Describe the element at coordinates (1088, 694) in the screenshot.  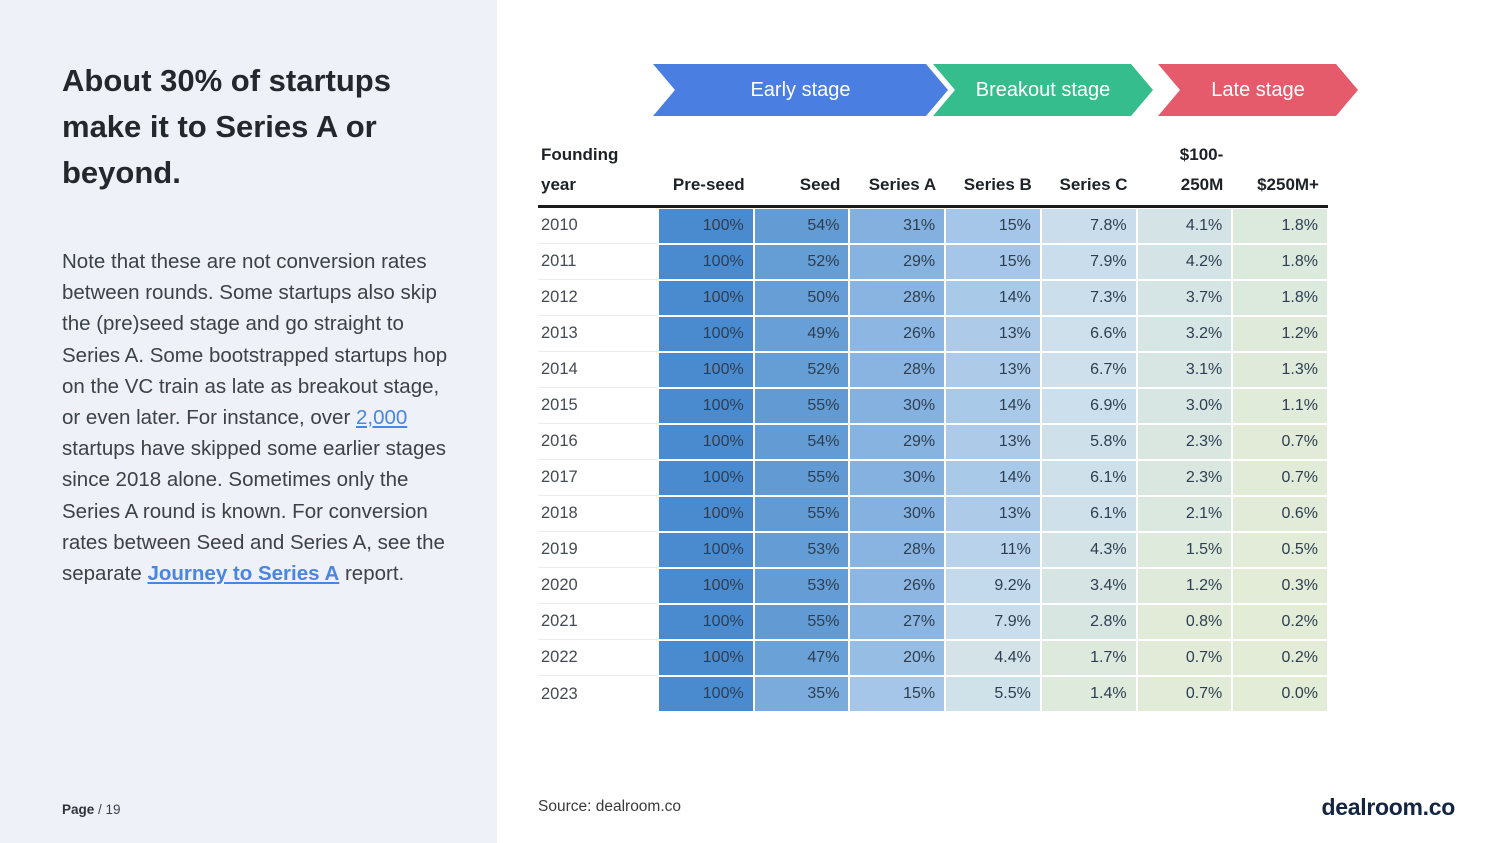
I see `value-cell: 1.4%` at that location.